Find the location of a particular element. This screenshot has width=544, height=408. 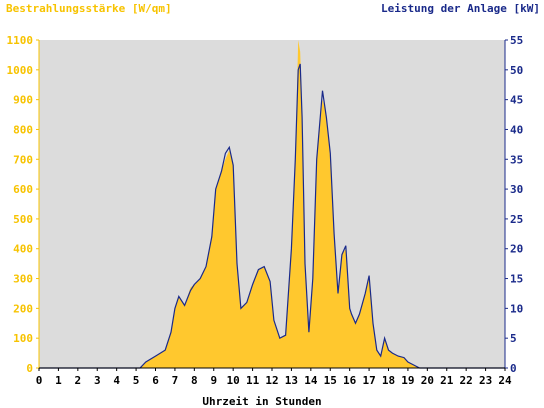

right-tick-label: 55 is located at coordinates (516, 40).